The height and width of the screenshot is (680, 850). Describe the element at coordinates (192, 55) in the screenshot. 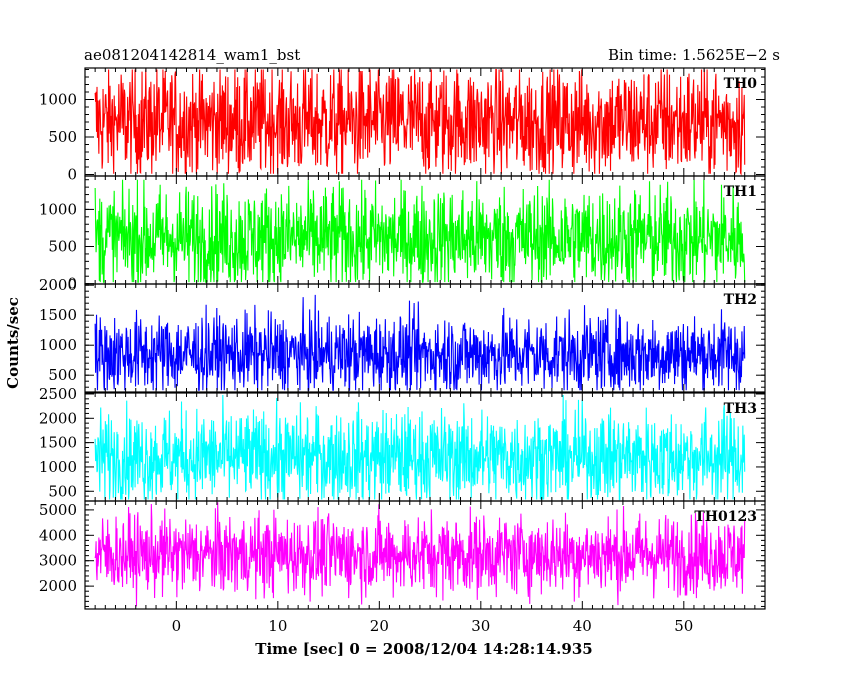

I see `chart-title-left: ae081204142814_wam1_bst` at that location.